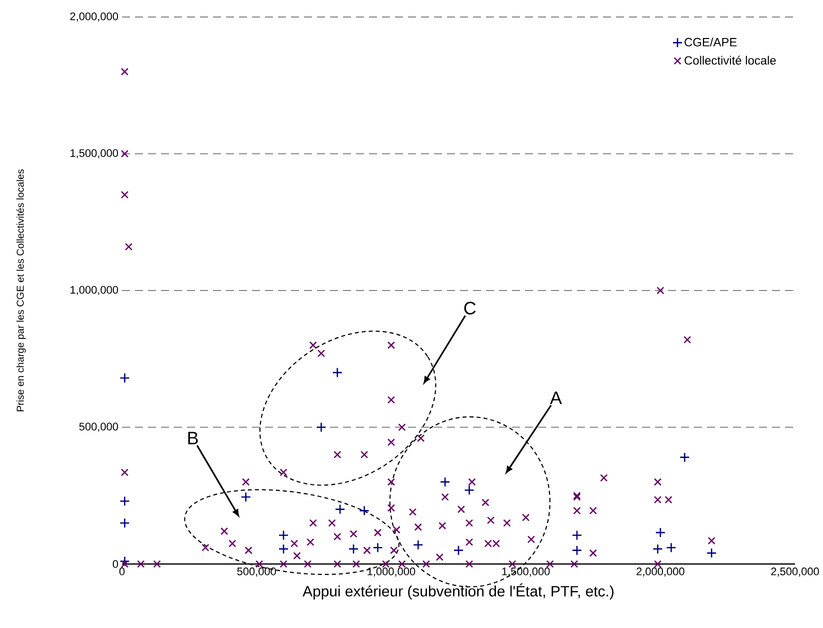  Describe the element at coordinates (556, 398) in the screenshot. I see `annotation: A` at that location.